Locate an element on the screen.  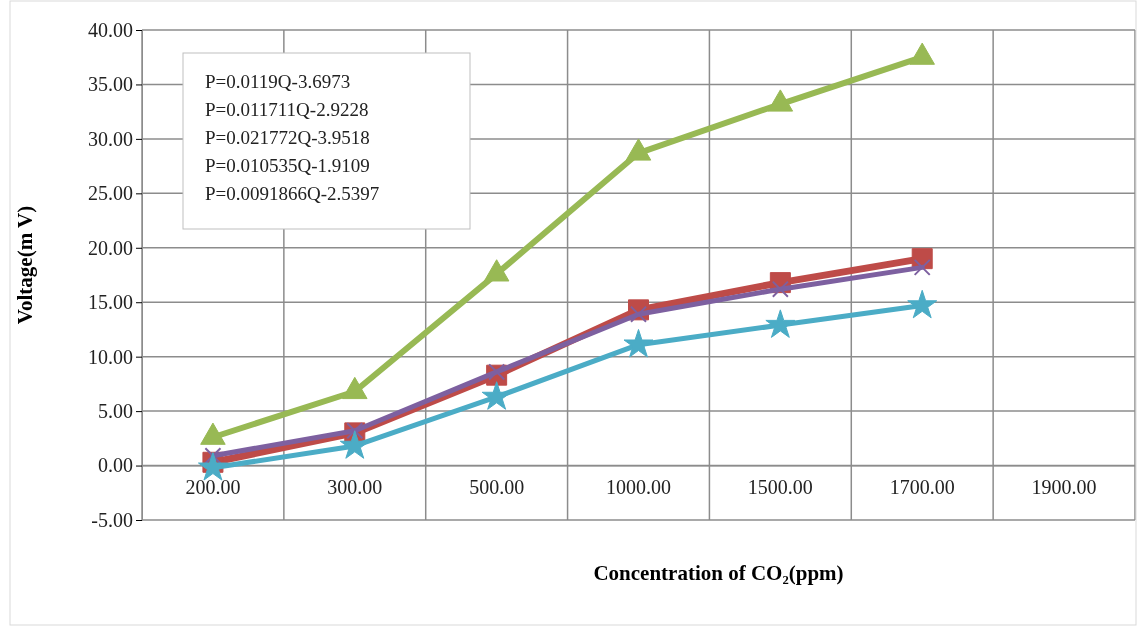
annotation: P=0.011711Q-2.9228 is located at coordinates (287, 109).